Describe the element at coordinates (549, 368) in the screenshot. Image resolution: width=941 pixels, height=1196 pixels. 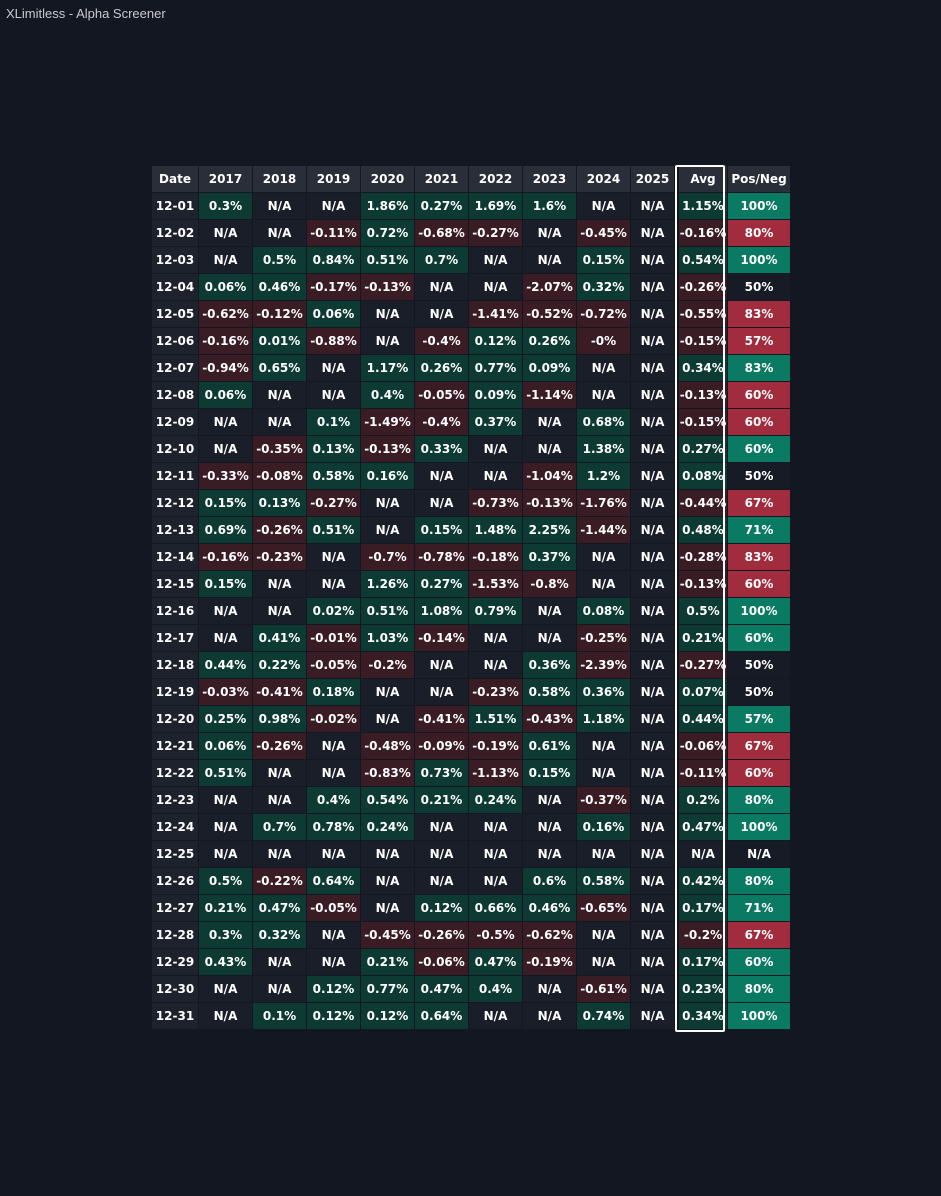
I see `return-cell: 0.09%` at that location.